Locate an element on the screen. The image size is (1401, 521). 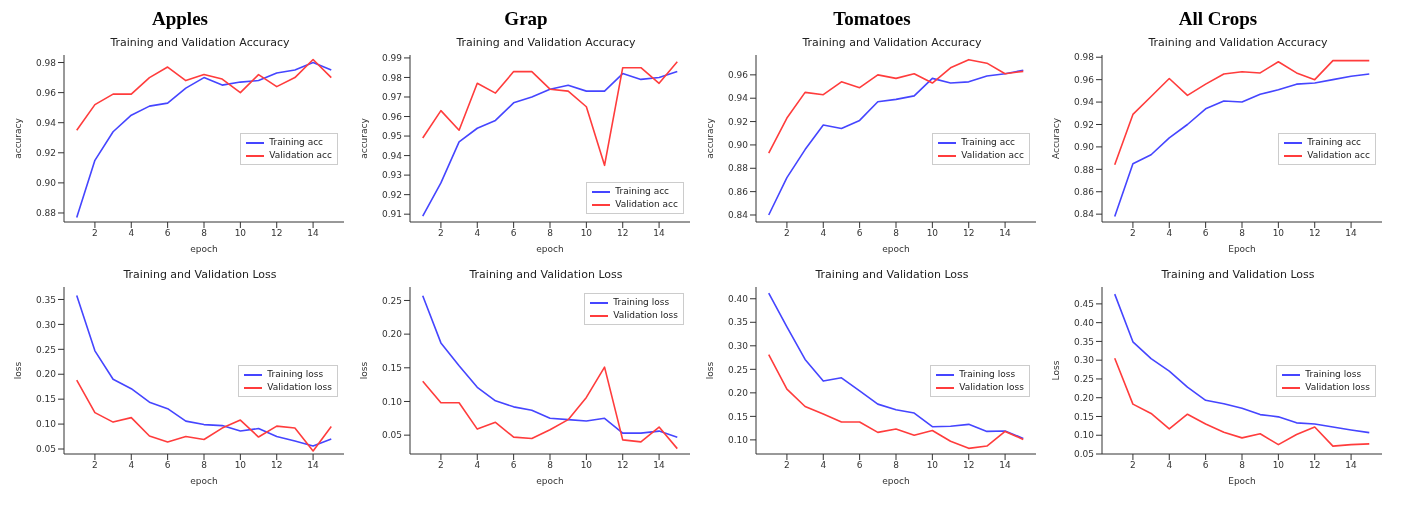
chart-title: Tomatoes is located at coordinates (872, 19).